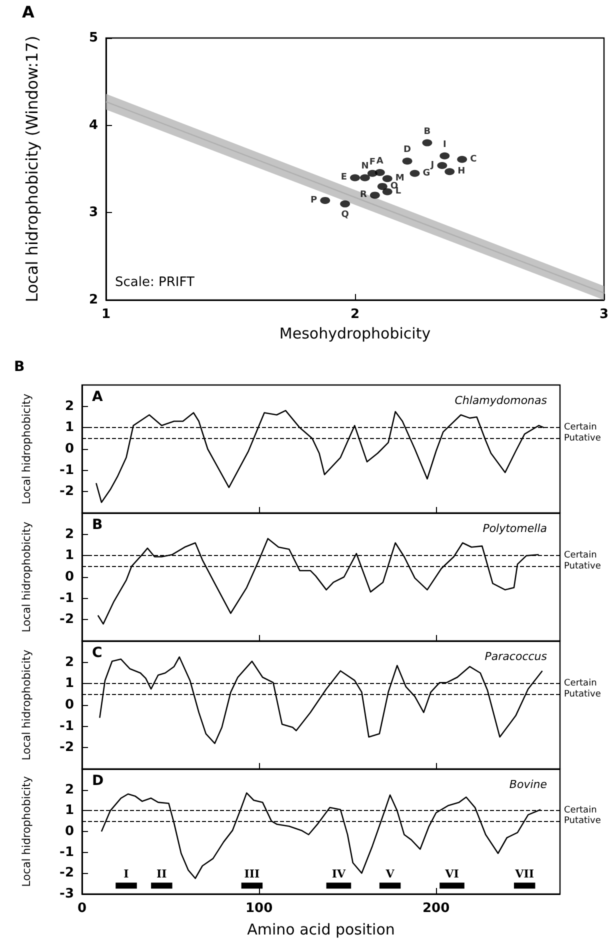 The image size is (616, 944). Describe the element at coordinates (524, 874) in the screenshot. I see `series-label: VII` at that location.